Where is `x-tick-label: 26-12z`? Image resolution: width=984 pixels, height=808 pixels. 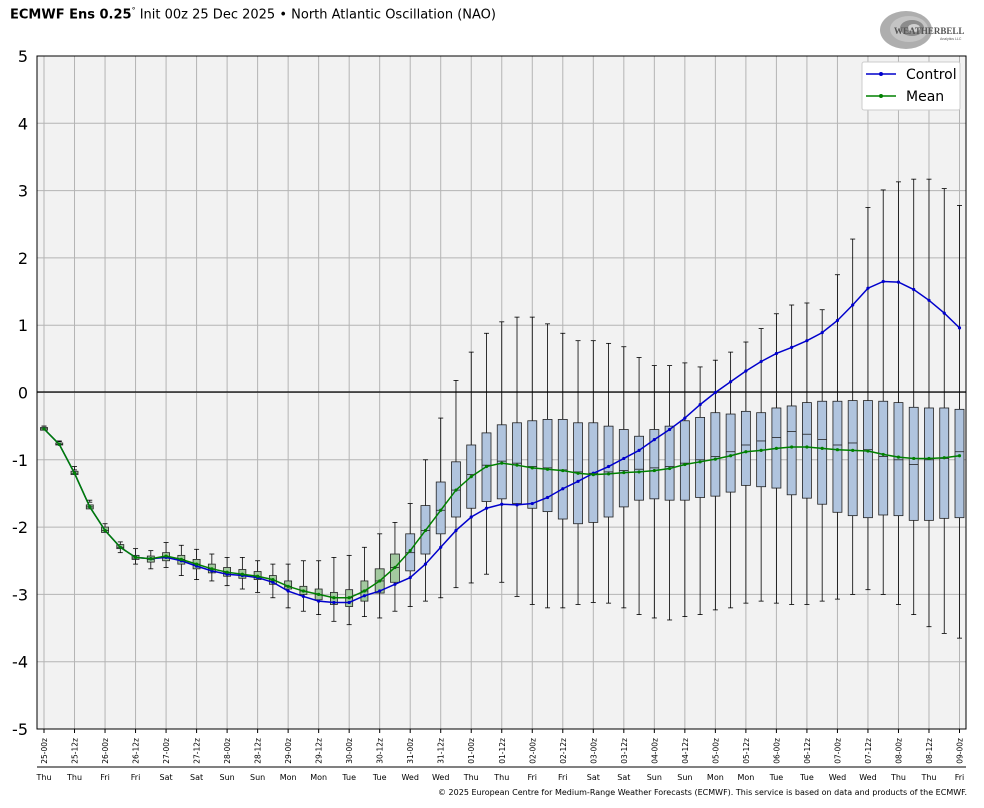
x-tick-label: 26-12z is located at coordinates (136, 751).